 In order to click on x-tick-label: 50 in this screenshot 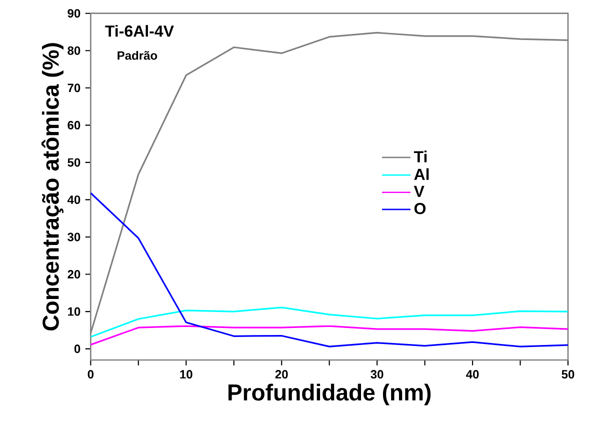, I will do `click(568, 374)`.